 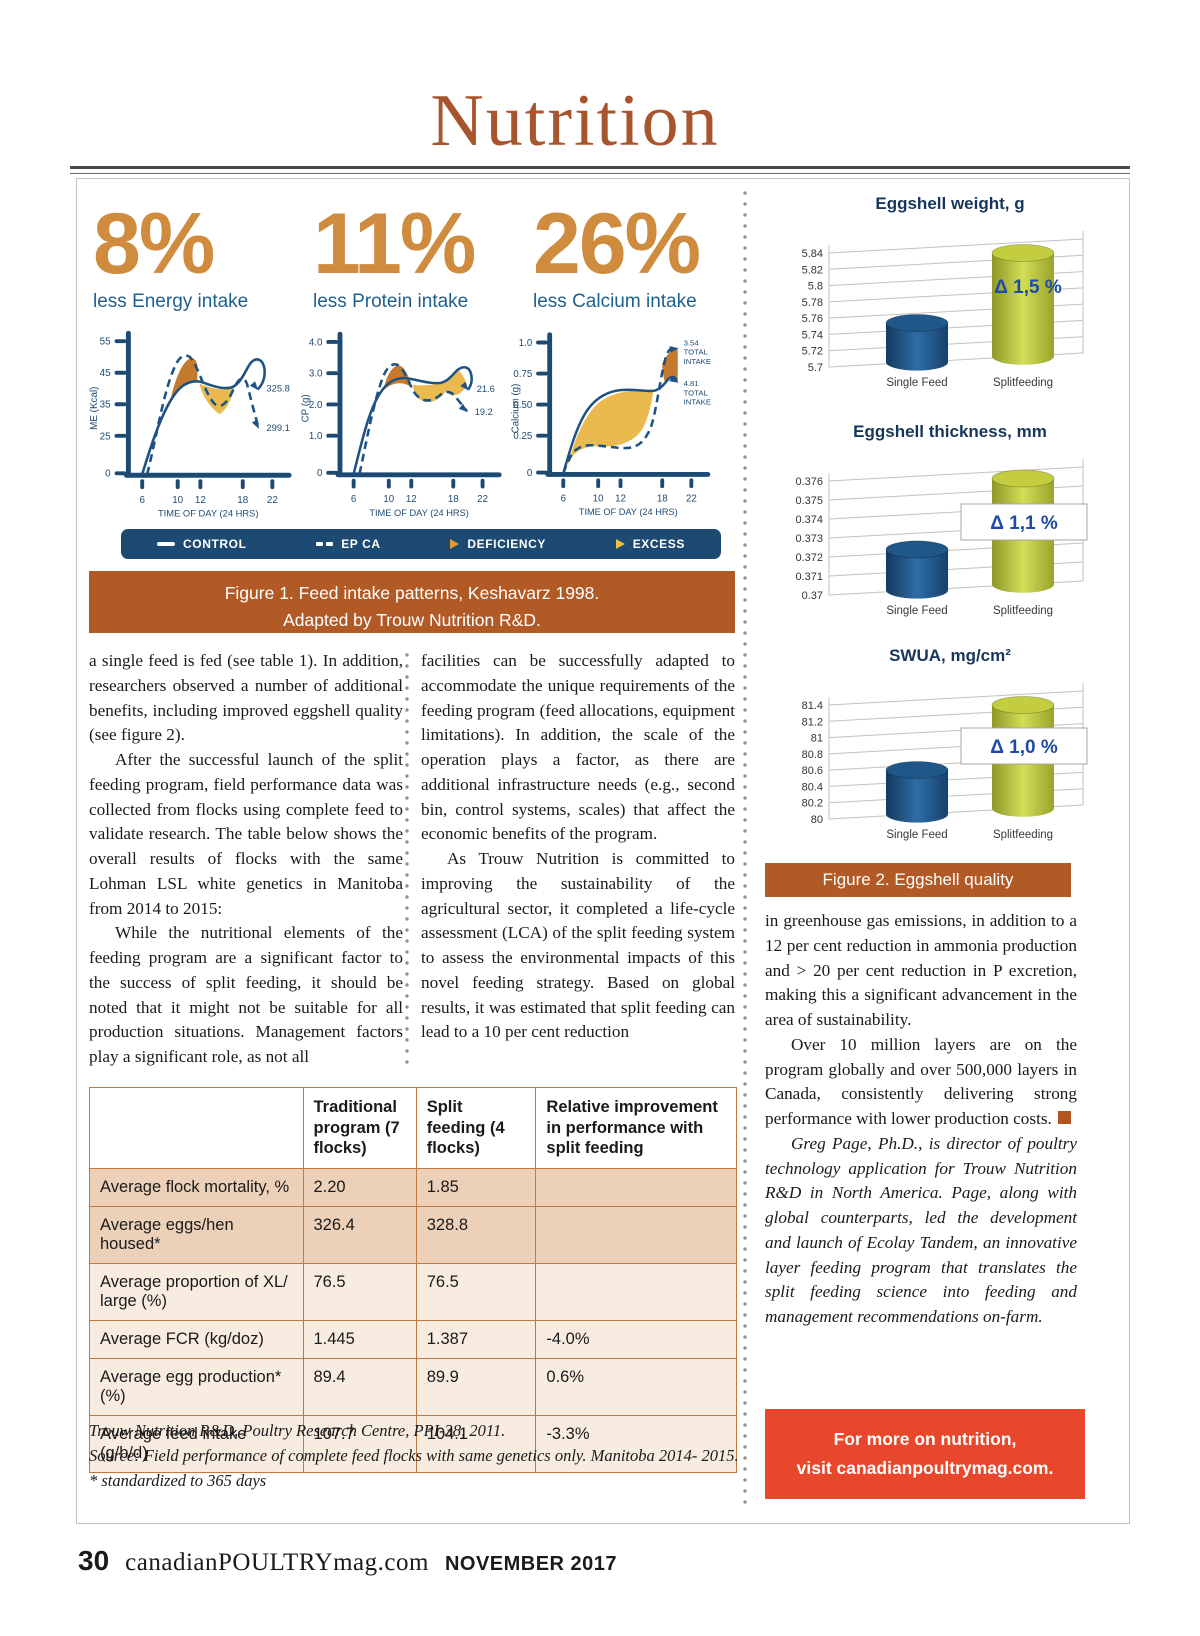 What do you see at coordinates (316, 405) in the screenshot?
I see `svg-text: 2.0` at bounding box center [316, 405].